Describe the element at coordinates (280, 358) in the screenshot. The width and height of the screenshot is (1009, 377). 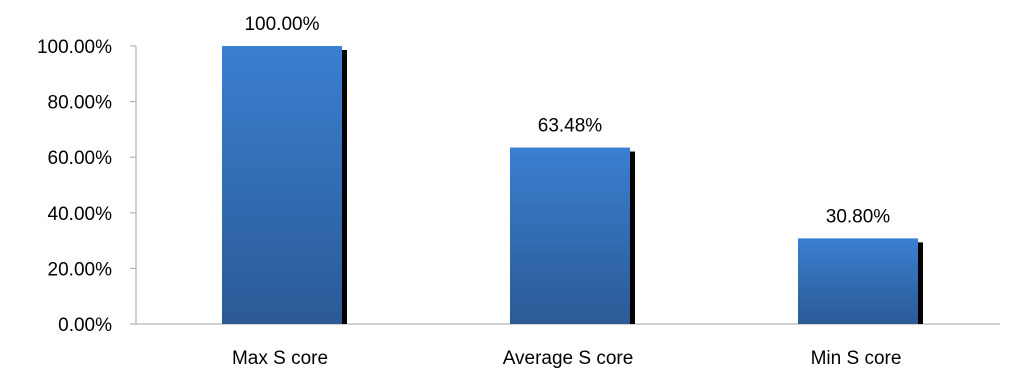
I see `category-label: Max S core` at that location.